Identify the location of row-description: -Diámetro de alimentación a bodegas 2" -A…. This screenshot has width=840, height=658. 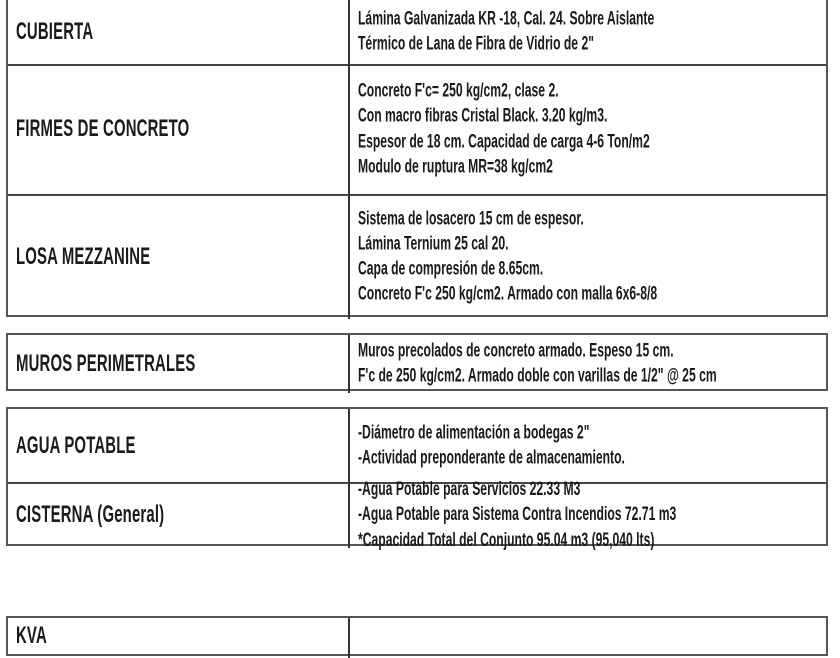
(566, 445).